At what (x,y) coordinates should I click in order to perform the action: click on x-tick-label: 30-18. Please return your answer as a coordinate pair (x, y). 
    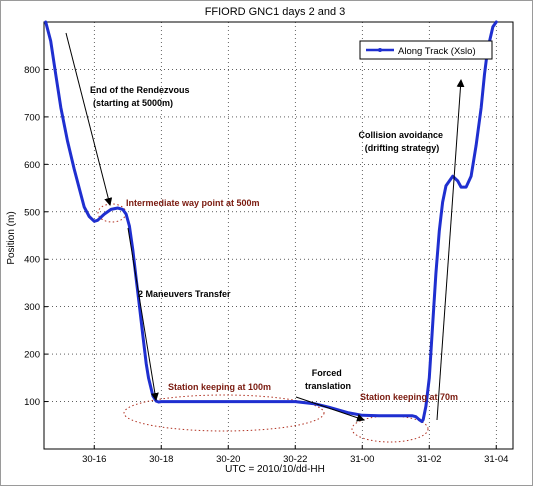
    Looking at the image, I should click on (161, 459).